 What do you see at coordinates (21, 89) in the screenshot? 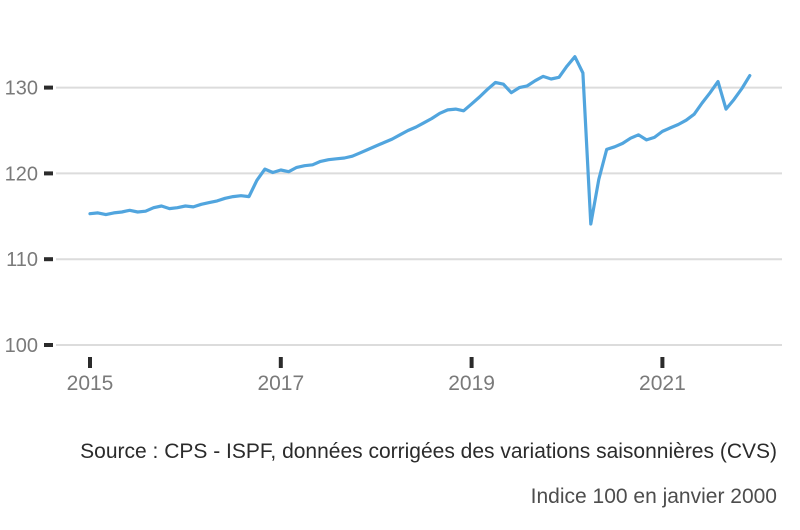
I see `y-axis-tick-label: 130` at bounding box center [21, 89].